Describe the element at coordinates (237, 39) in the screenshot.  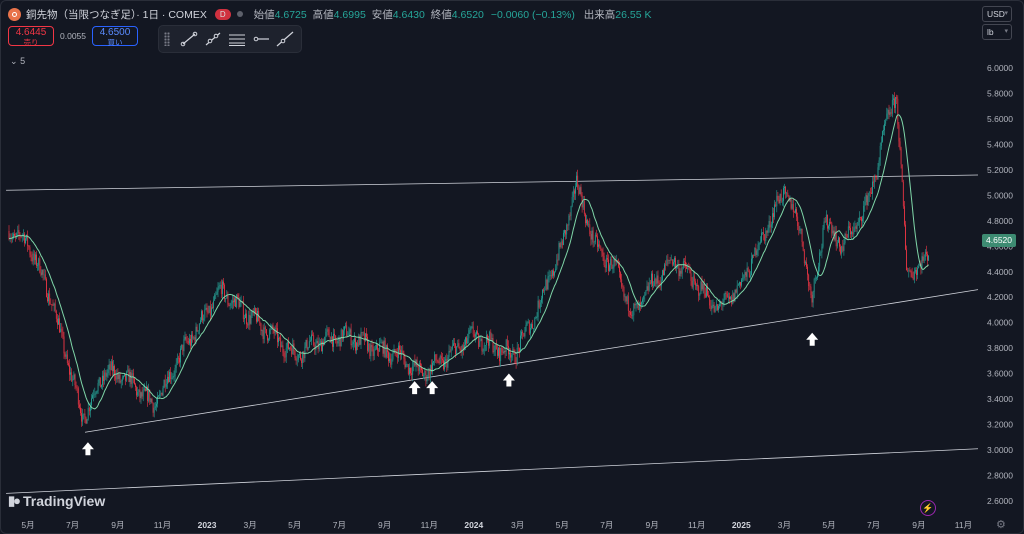
I see `parallel-channel-icon` at that location.